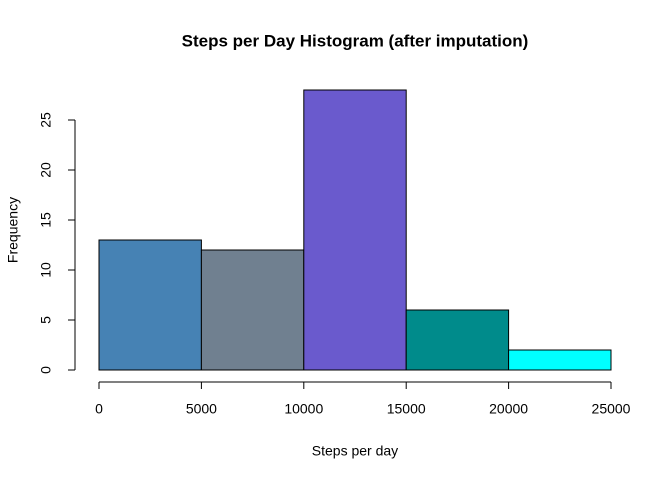 The height and width of the screenshot is (480, 672). Describe the element at coordinates (46, 320) in the screenshot. I see `y-tick-label: 5` at that location.